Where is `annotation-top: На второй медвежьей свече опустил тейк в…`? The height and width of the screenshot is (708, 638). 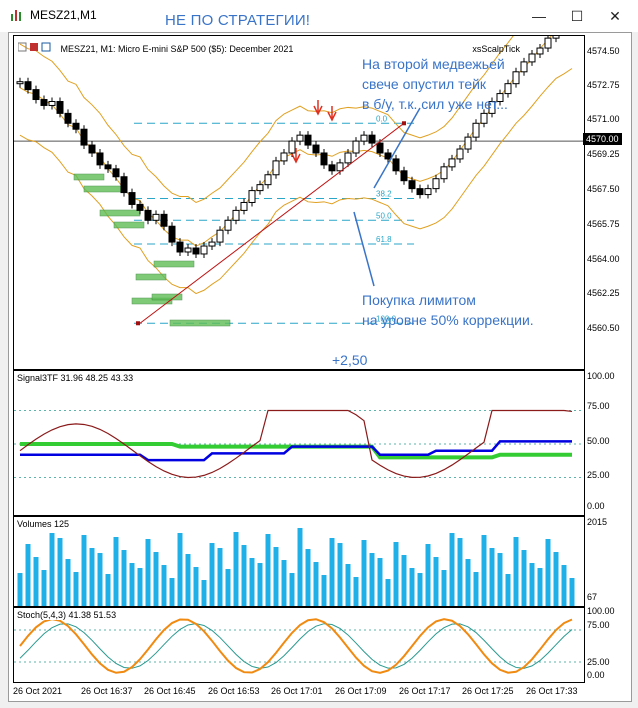 annotation-top: На второй медвежьей свече опустил тейк в… is located at coordinates (435, 84).